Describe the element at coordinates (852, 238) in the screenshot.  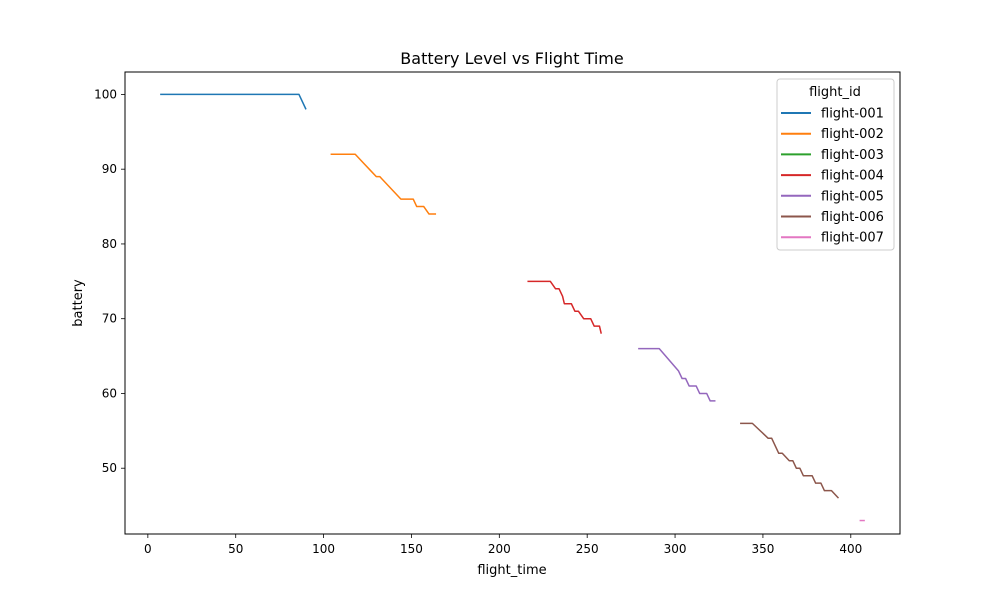
I see `legend-label-flight-007: flight-007` at that location.